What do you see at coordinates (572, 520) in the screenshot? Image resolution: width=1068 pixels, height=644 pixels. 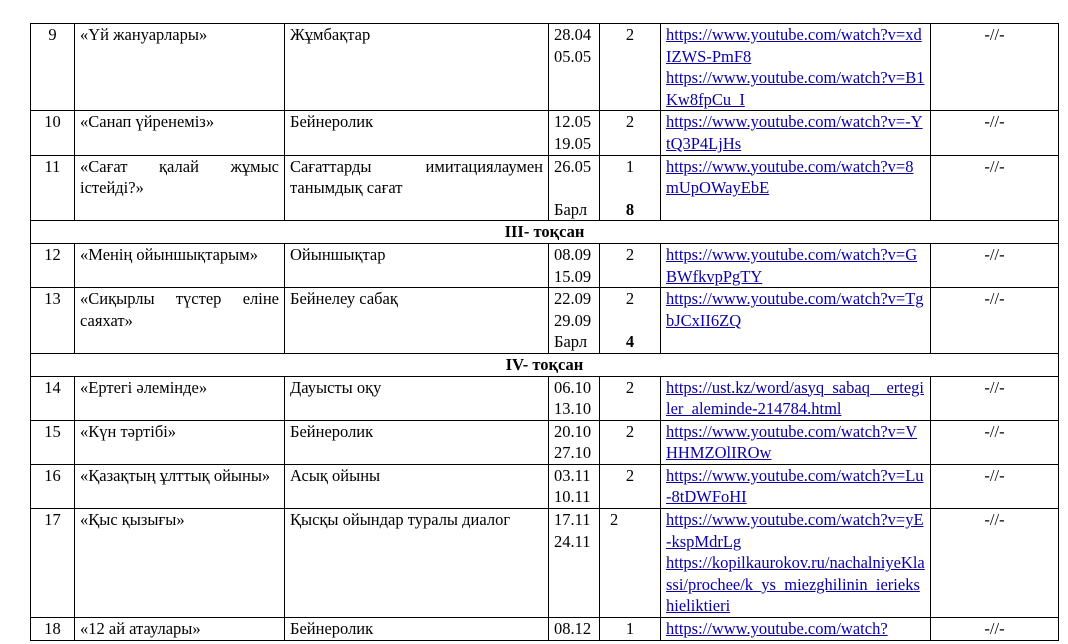 I see `date-line: 17.11` at bounding box center [572, 520].